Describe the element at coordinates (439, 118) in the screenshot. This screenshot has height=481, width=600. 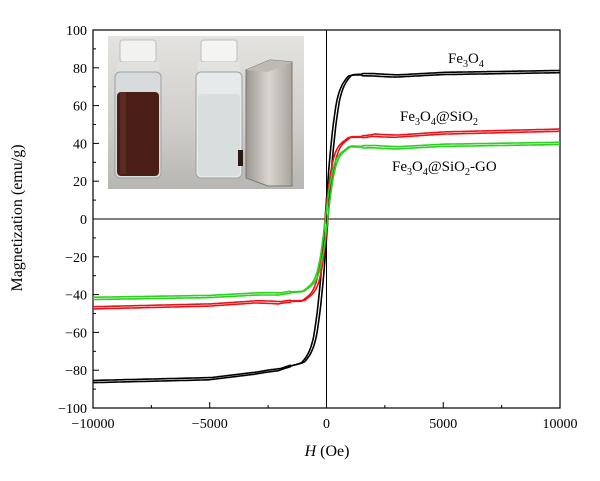
I see `series-label-fe3o4-sio2: Fe3O4@SiO2` at that location.